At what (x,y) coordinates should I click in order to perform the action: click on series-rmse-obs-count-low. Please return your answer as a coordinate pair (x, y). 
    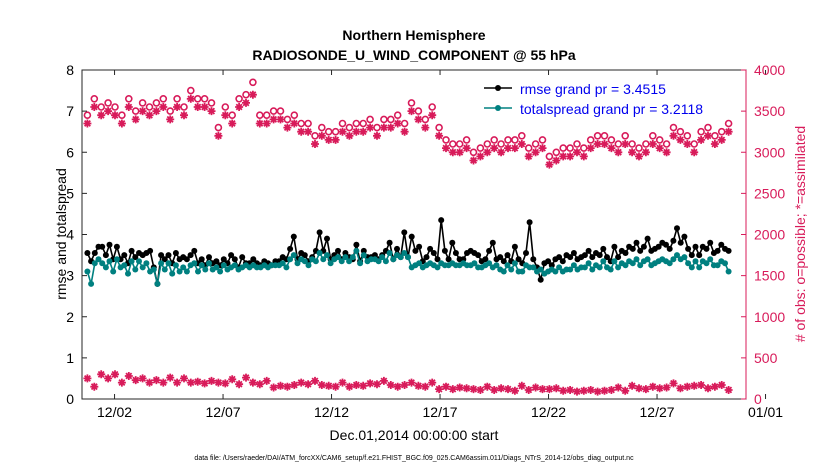
    Looking at the image, I should click on (408, 383).